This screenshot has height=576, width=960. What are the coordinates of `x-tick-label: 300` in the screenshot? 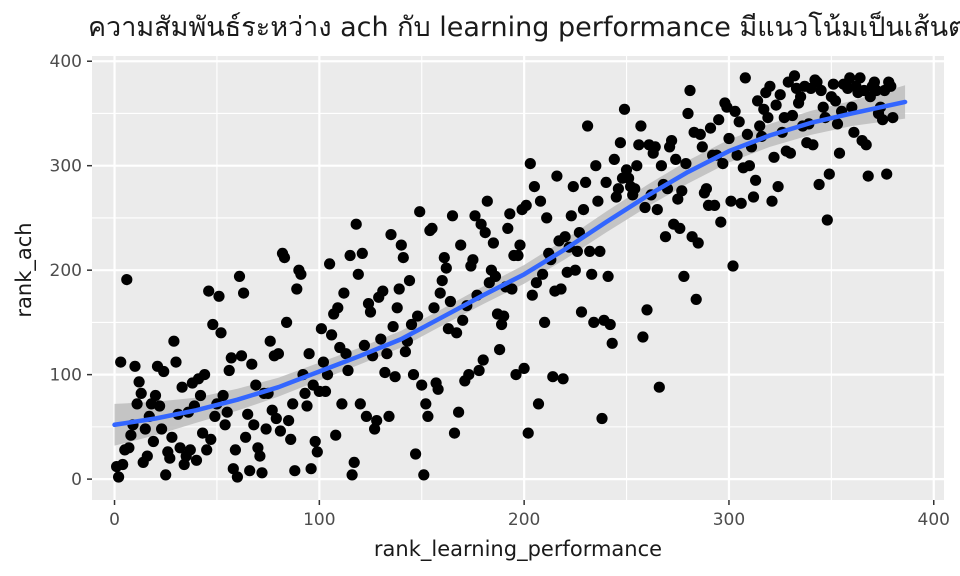 It's located at (729, 520).